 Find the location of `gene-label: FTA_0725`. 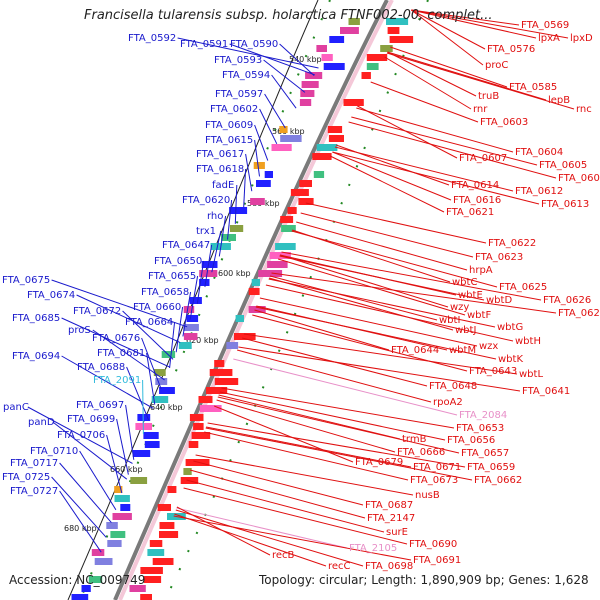

gene-label: FTA_0725 is located at coordinates (26, 477).